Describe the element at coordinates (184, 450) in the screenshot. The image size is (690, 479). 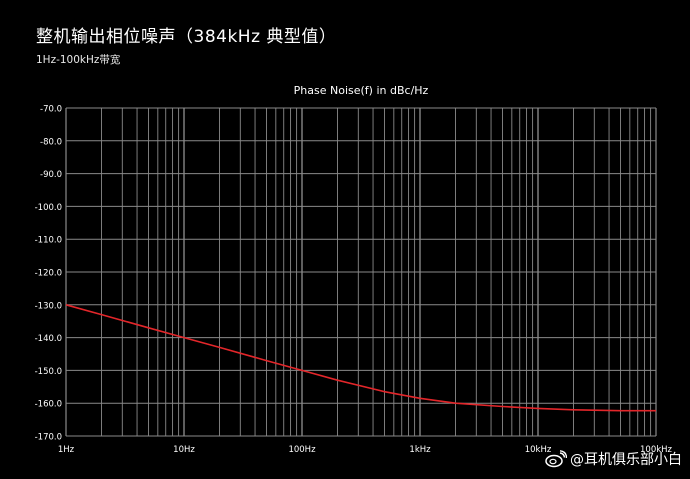
I see `x-tick-label: 10Hz` at that location.